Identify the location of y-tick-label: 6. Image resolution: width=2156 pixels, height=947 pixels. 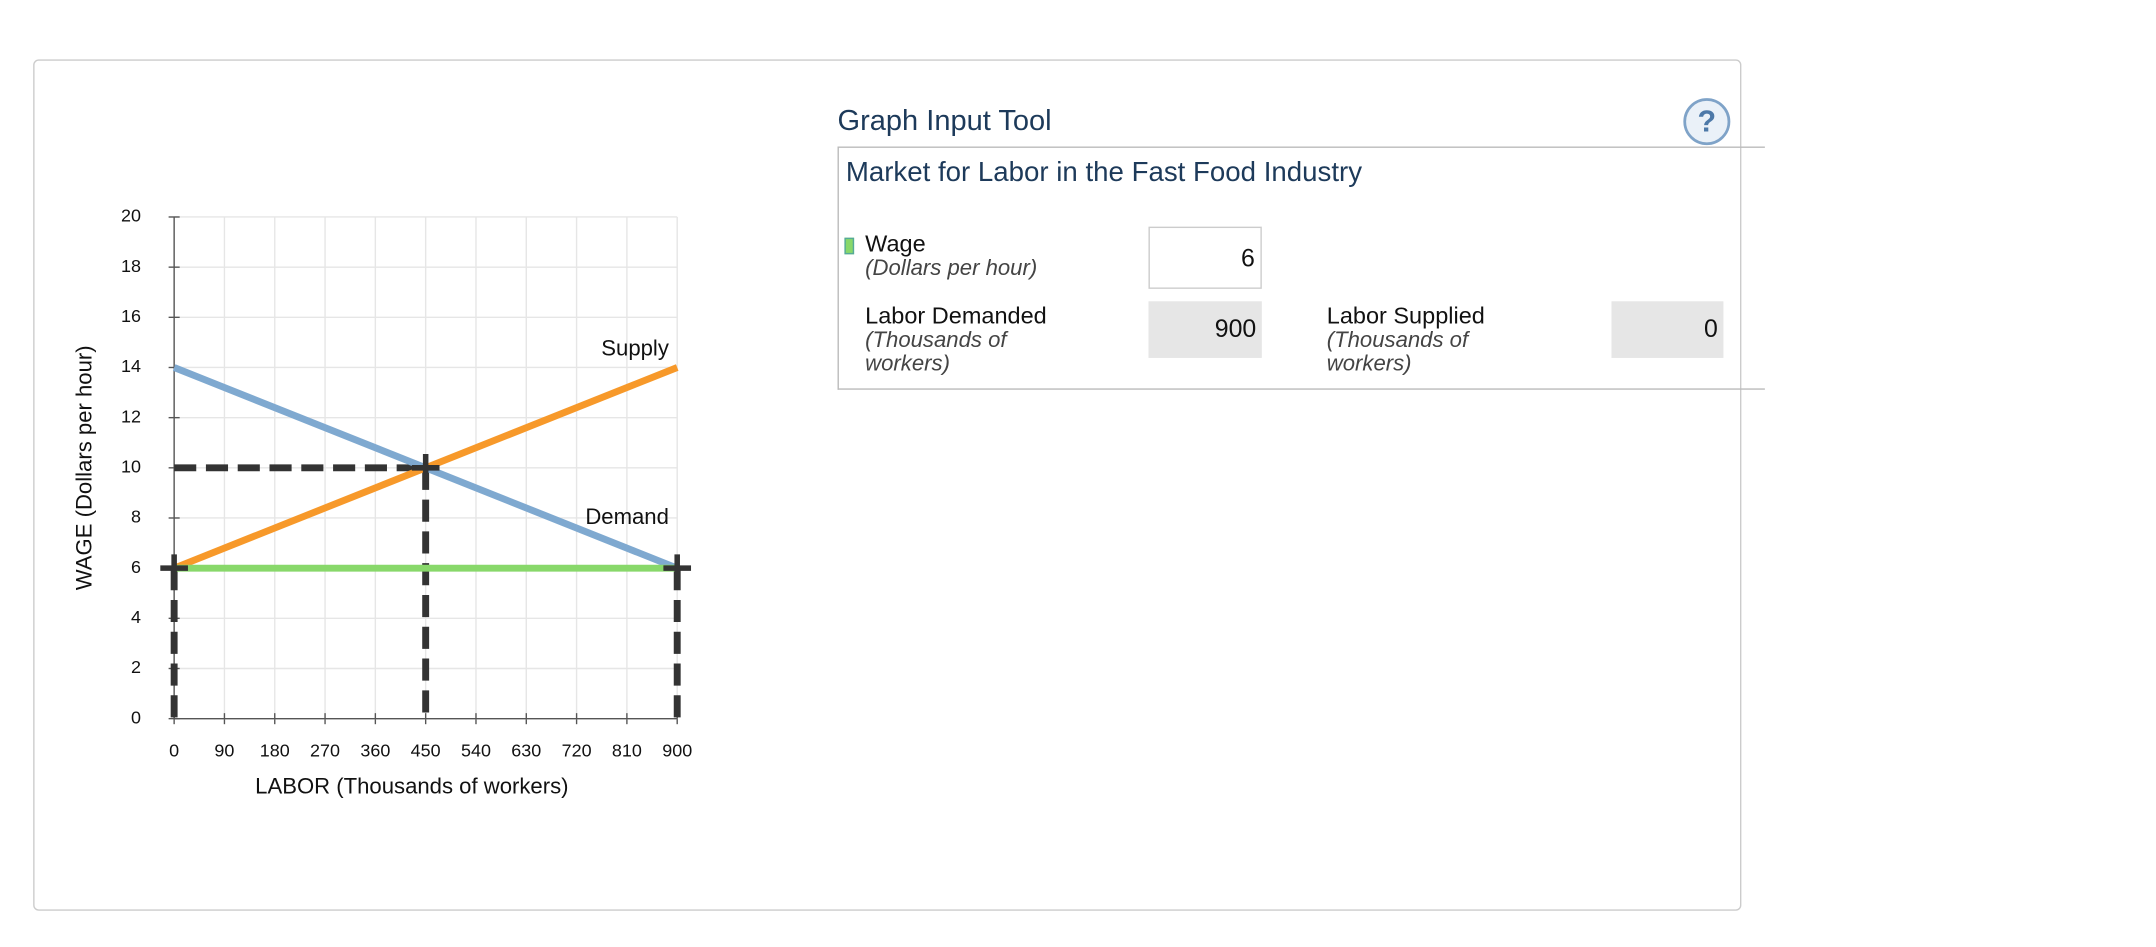
(136, 567).